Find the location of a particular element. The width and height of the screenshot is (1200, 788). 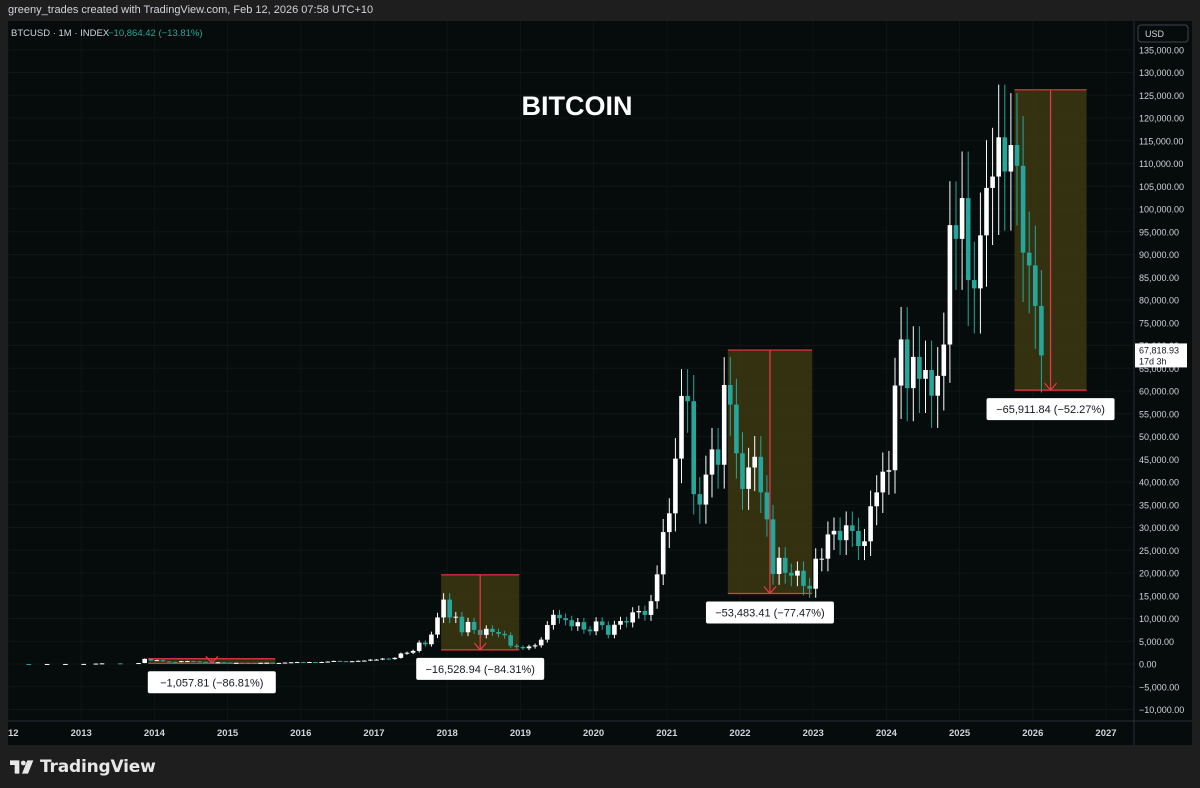

last-price-label: 67,818.93 17d 3h is located at coordinates (1161, 355).